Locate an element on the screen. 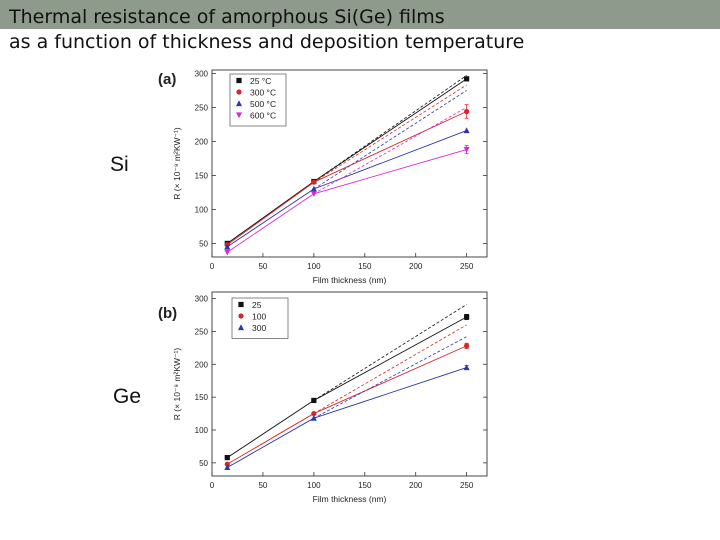 Image resolution: width=720 pixels, height=540 pixels. chart-a-x-tick-label: 100 is located at coordinates (314, 266).